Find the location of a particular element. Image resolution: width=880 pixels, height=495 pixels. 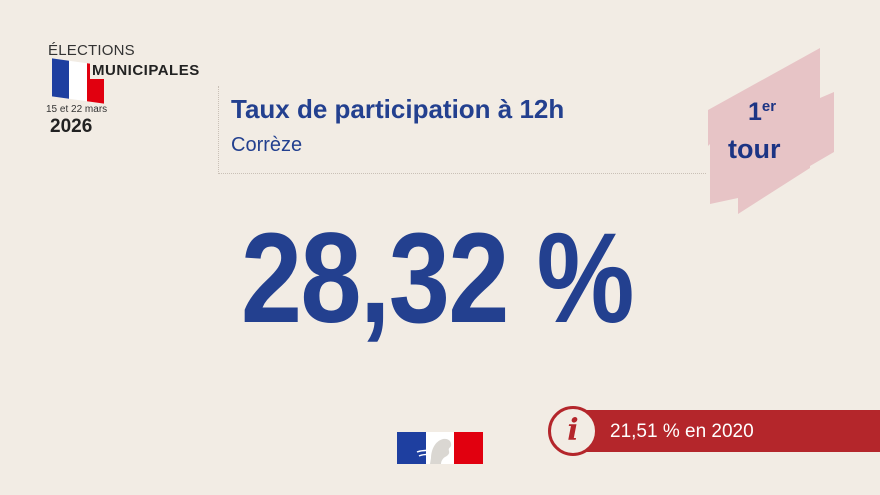

info-icon: i is located at coordinates (573, 431).